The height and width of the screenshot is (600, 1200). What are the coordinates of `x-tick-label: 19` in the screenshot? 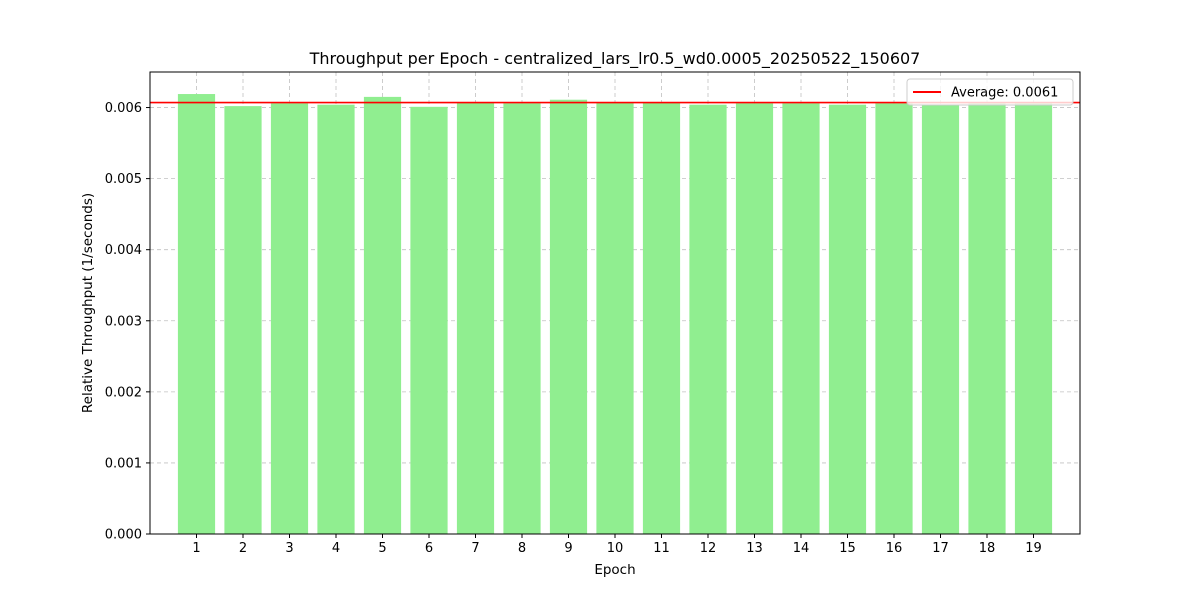 It's located at (1033, 548).